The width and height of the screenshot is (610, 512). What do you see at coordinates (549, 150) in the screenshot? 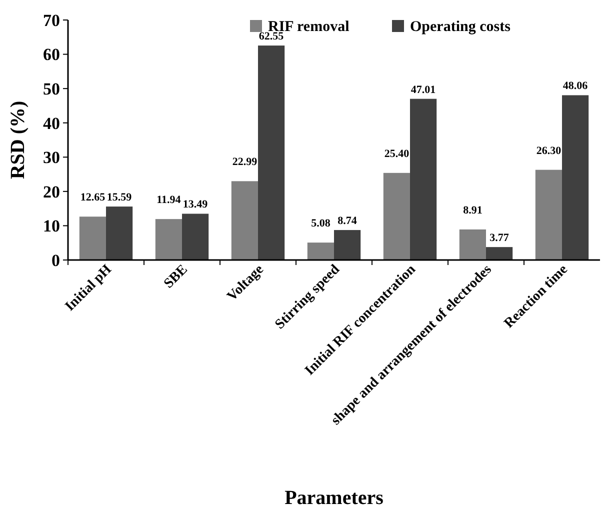
I see `data-label: 26.30` at bounding box center [549, 150].